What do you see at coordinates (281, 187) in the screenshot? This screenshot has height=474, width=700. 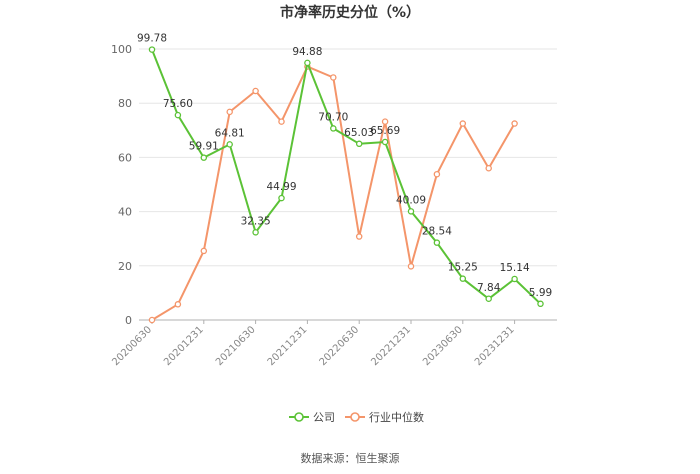 I see `data-label: 44.99` at bounding box center [281, 187].